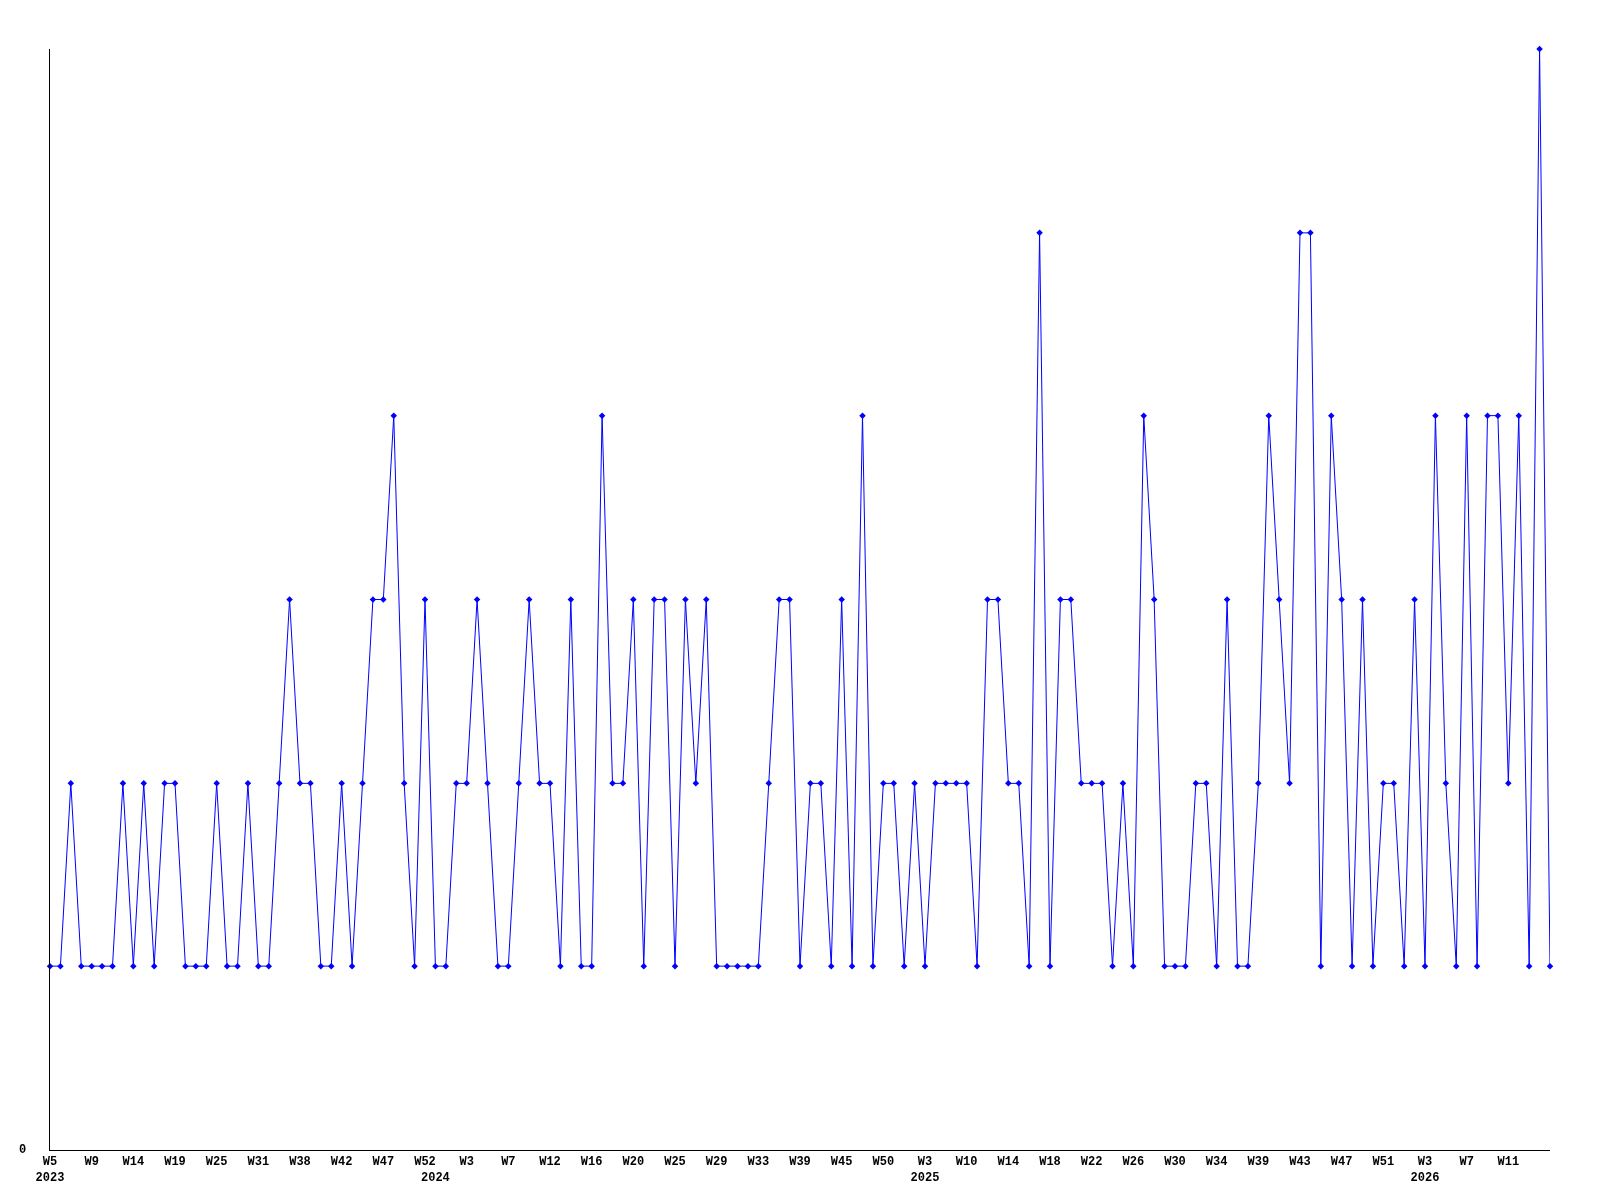 Image resolution: width=1600 pixels, height=1200 pixels. Describe the element at coordinates (23, 1150) in the screenshot. I see `text: 0` at that location.